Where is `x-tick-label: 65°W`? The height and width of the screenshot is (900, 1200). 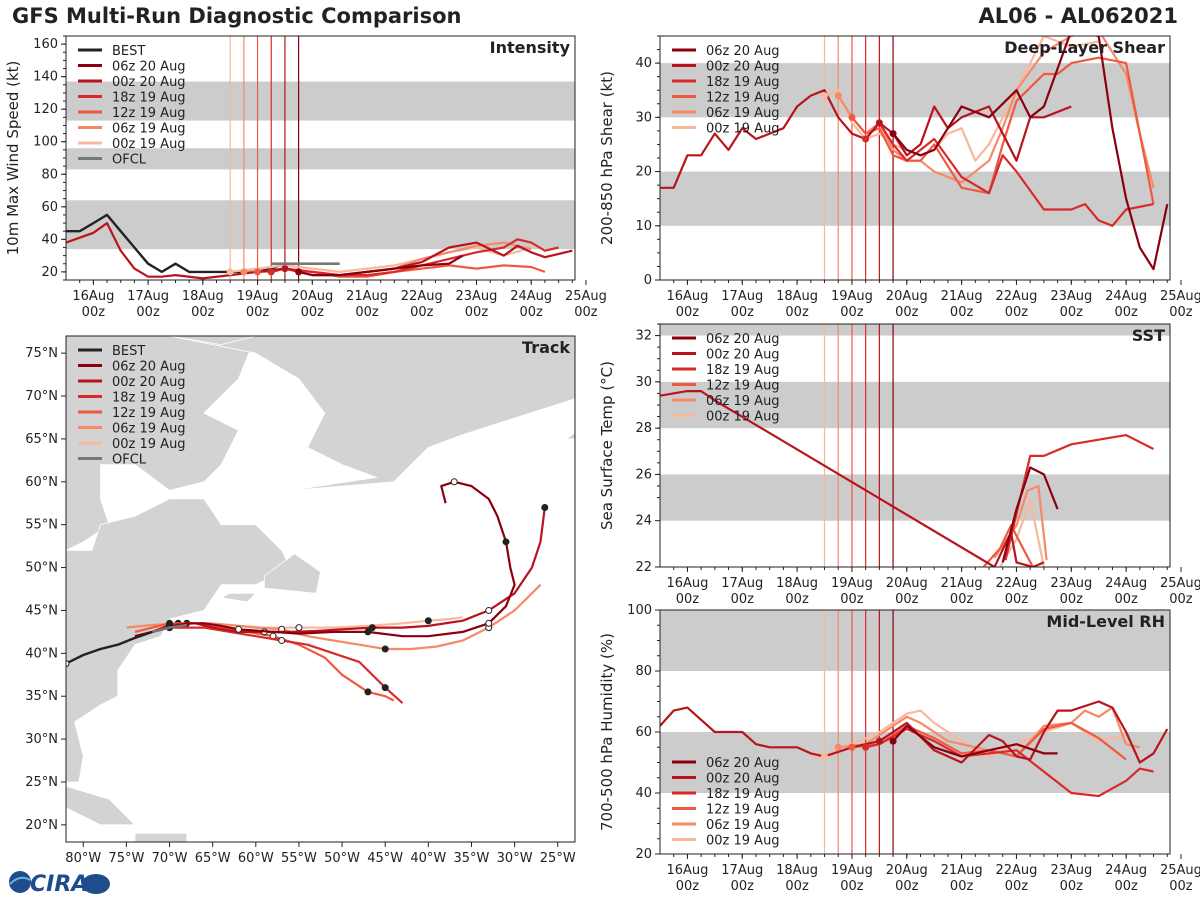 x-tick-label: 65°W is located at coordinates (213, 858).